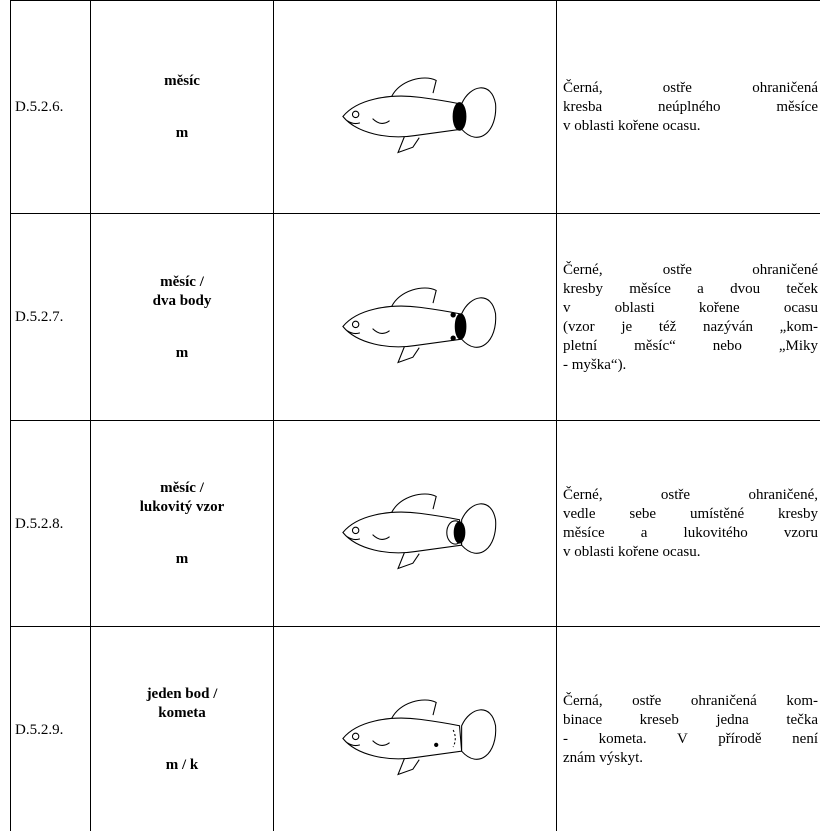 The width and height of the screenshot is (820, 831). What do you see at coordinates (182, 107) in the screenshot?
I see `name-cell: měsíc m` at bounding box center [182, 107].